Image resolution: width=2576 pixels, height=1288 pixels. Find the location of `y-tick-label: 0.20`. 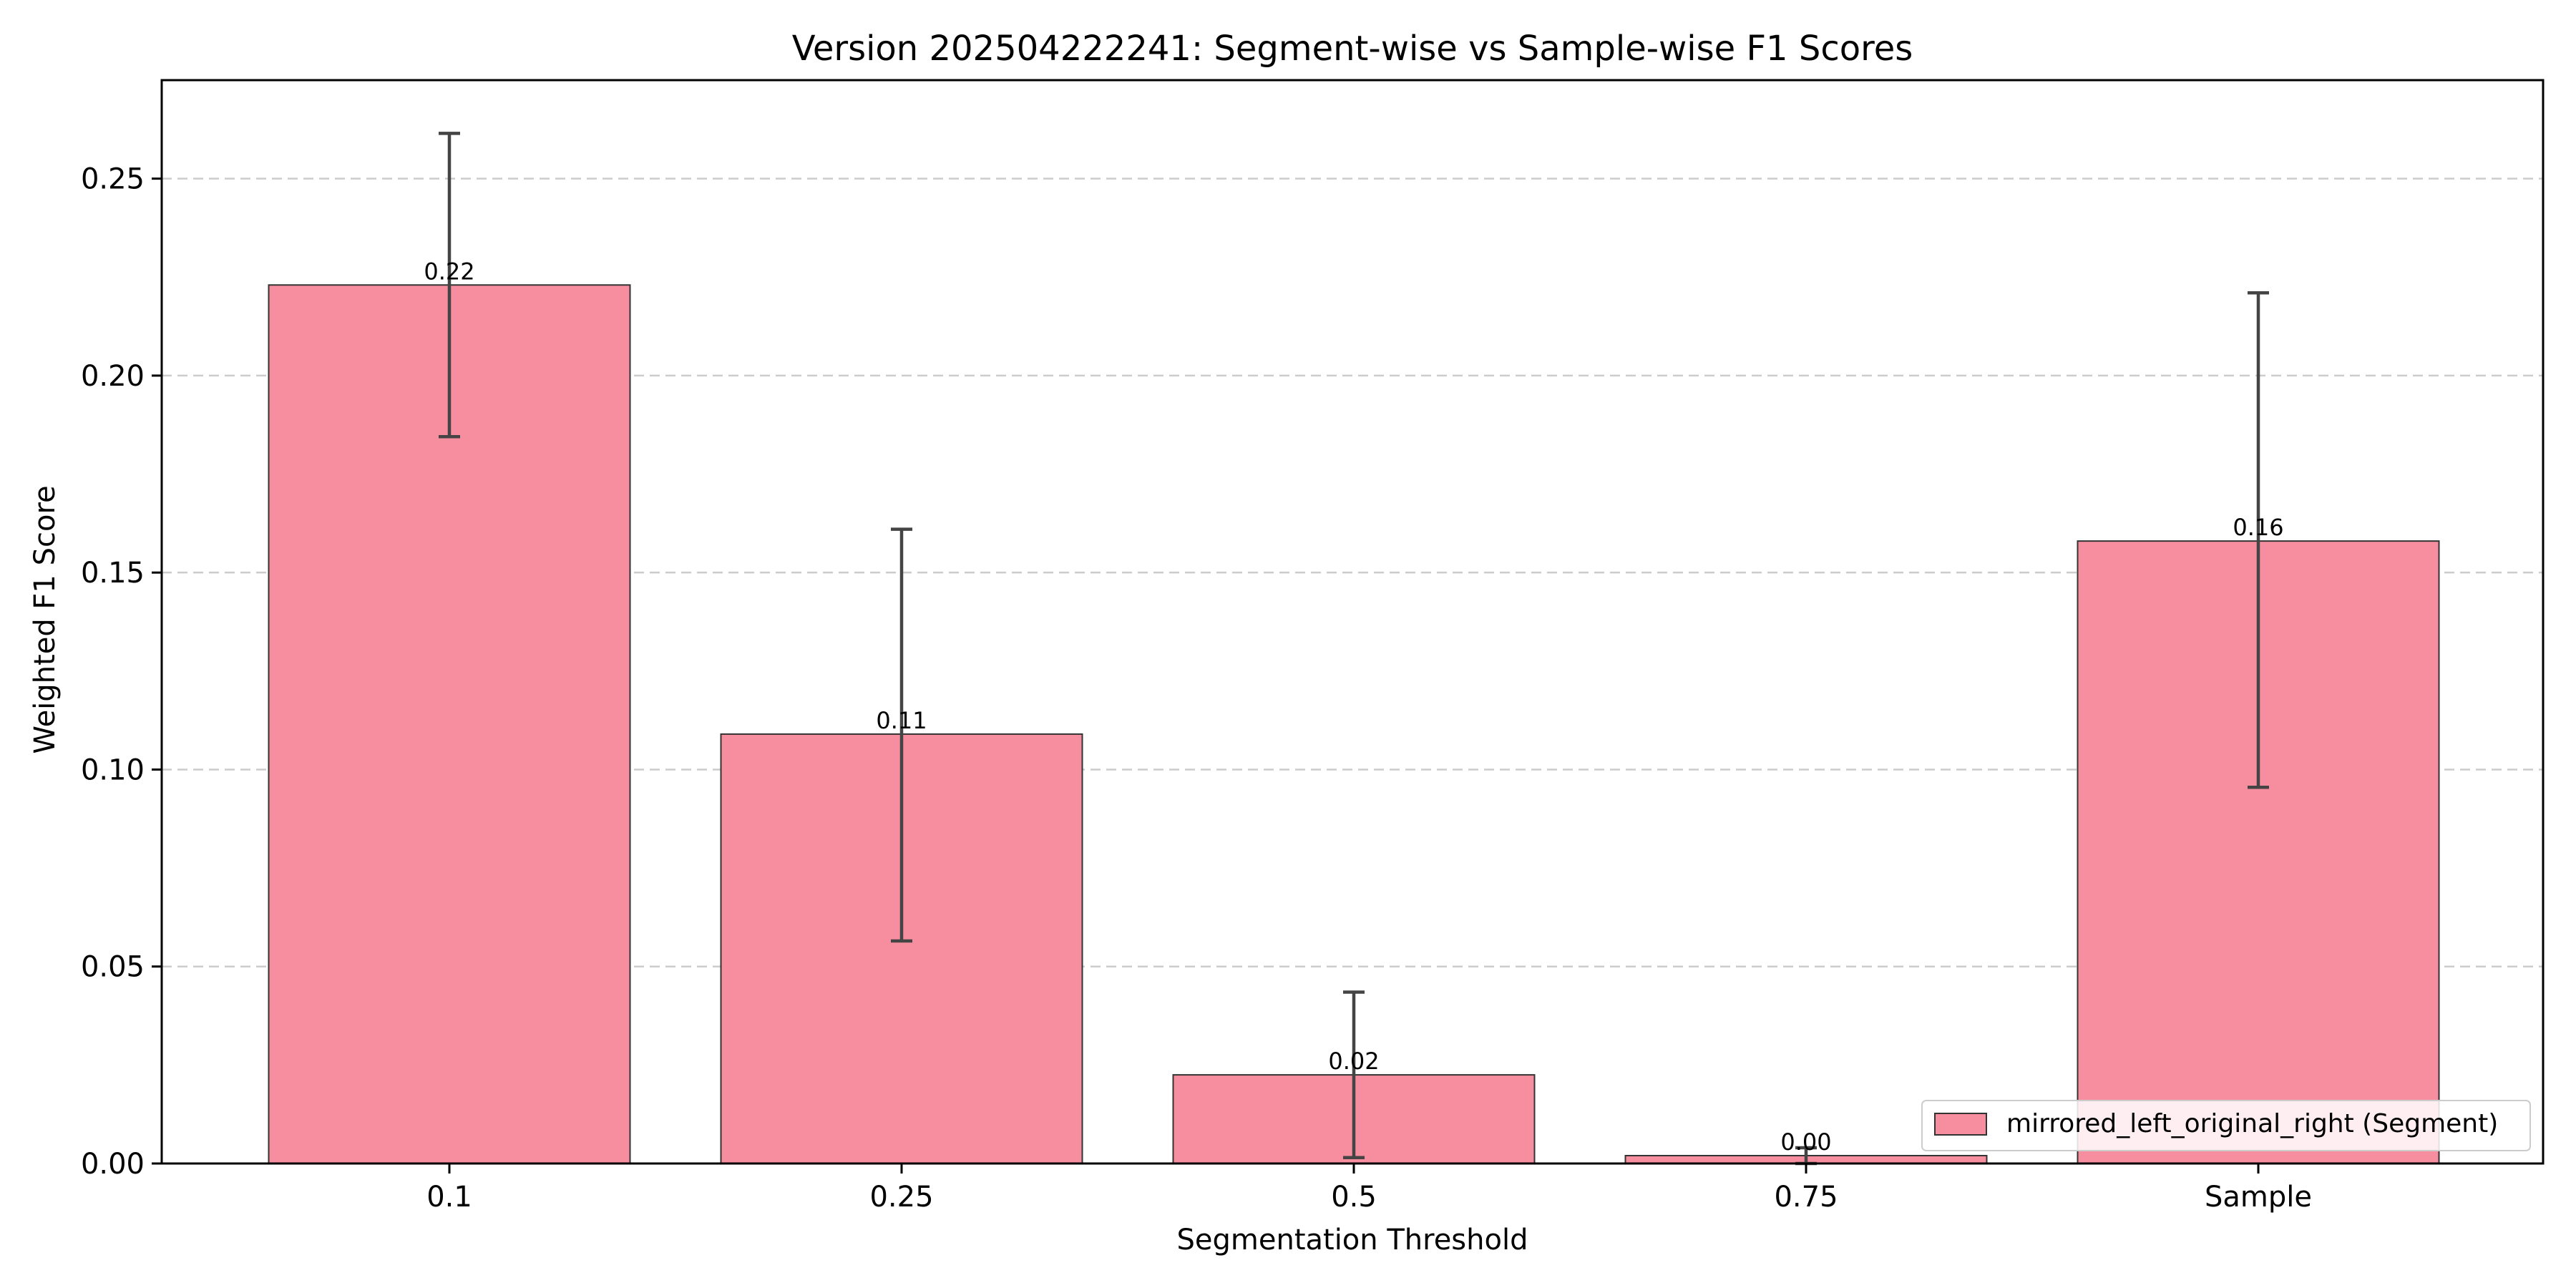

y-tick-label: 0.20 is located at coordinates (113, 376).